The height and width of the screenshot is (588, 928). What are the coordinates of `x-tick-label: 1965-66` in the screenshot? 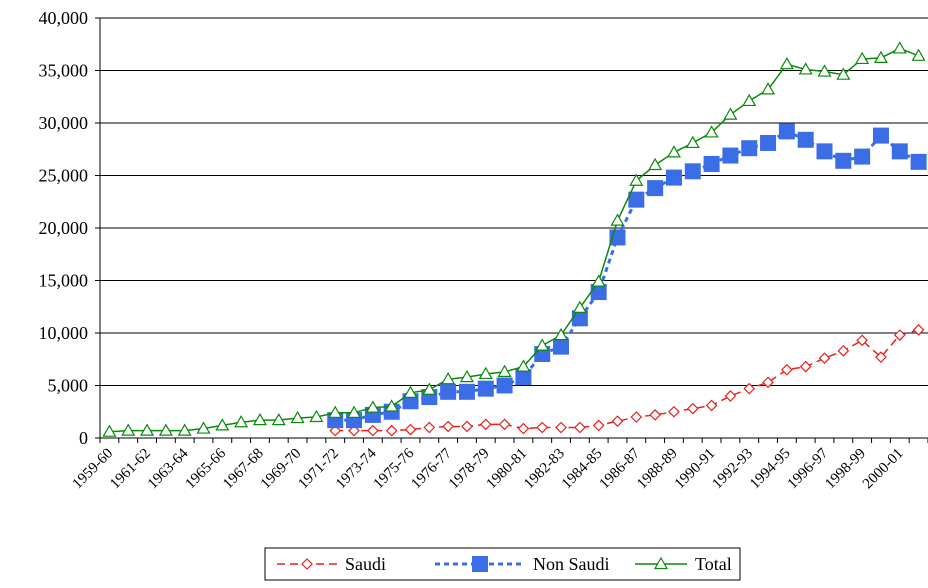 It's located at (205, 468).